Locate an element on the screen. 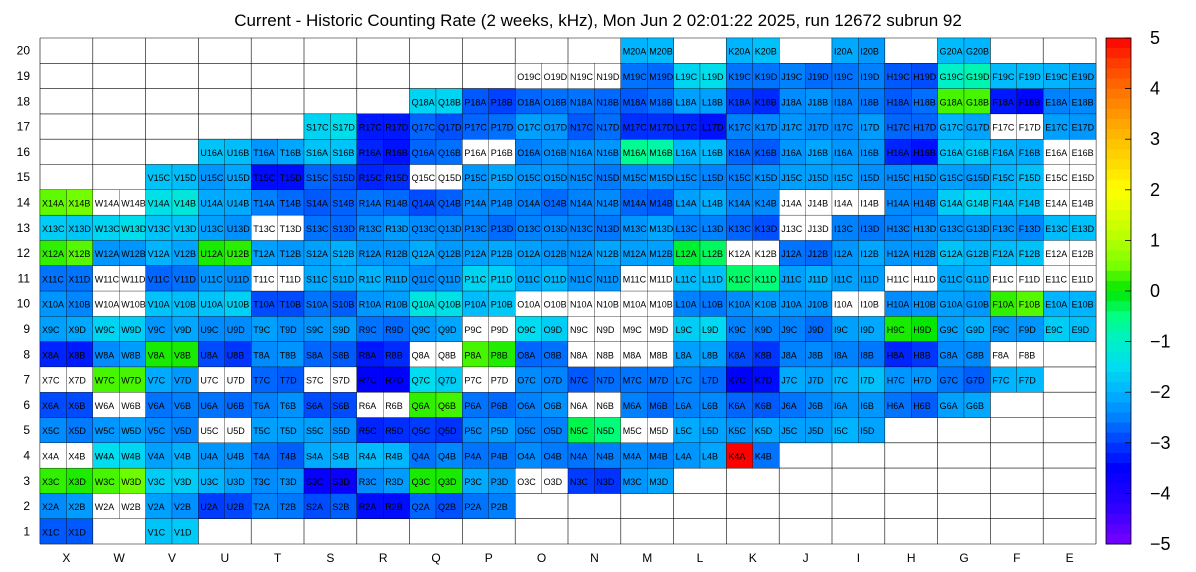  cell-label: O17D is located at coordinates (556, 128).